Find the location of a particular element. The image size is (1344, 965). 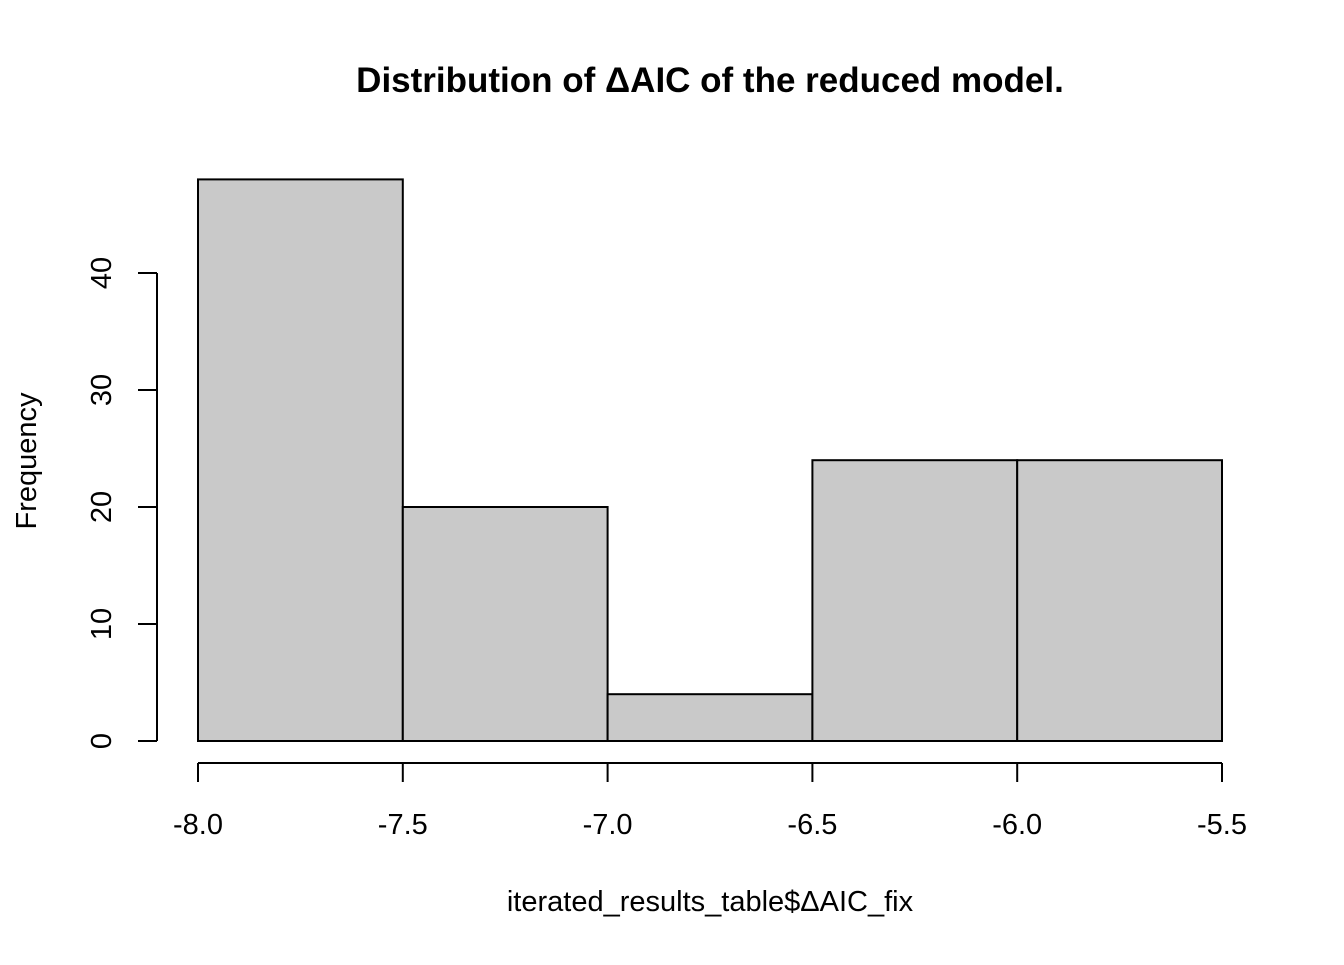

y-axis-label: Frequency is located at coordinates (27, 461).